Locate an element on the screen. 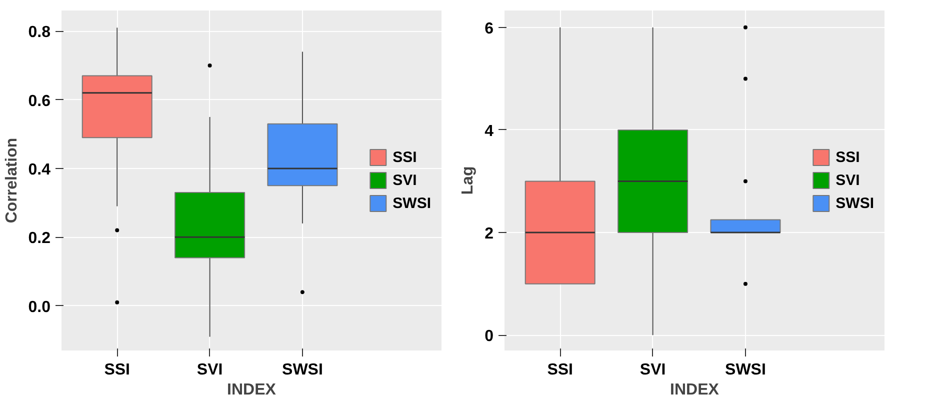  y-tick-label: 2 is located at coordinates (489, 234).